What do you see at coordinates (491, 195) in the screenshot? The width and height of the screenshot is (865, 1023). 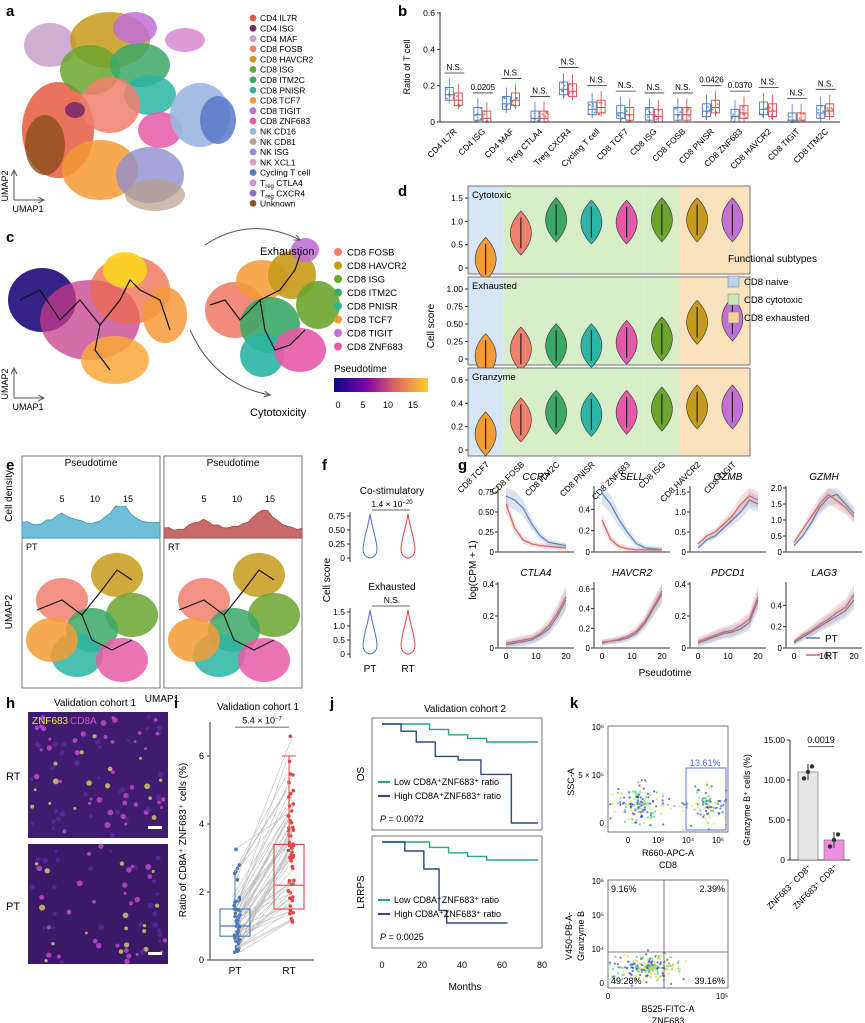 I see `panel-d-row-title: Cytotoxic` at bounding box center [491, 195].